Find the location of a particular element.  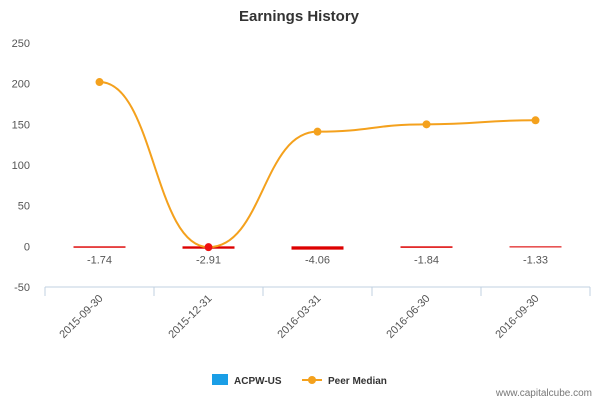

x-tick-label: 2015-09-30 is located at coordinates (81, 317).